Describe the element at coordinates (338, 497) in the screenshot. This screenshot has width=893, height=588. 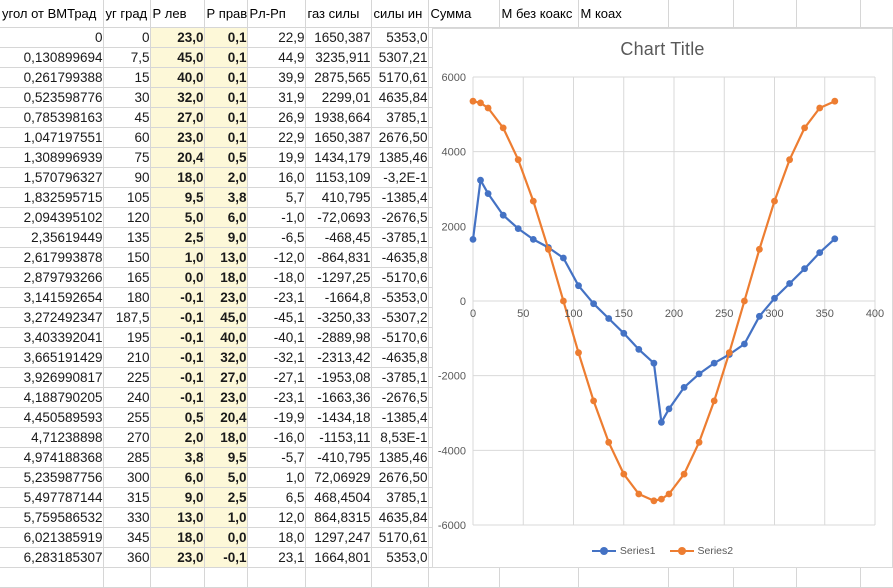
I see `cell: 468,4504` at that location.